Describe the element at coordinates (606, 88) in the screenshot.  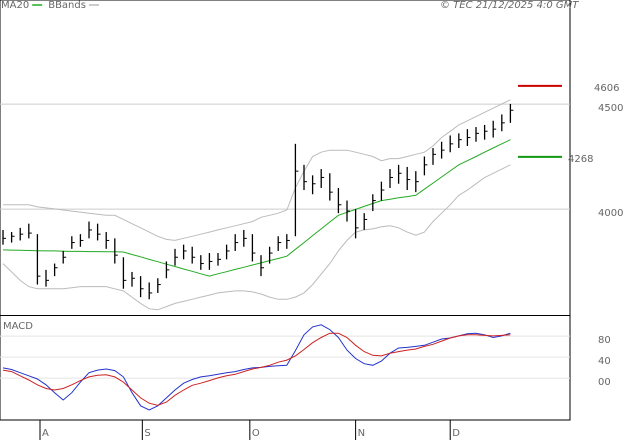
I see `price-level-label: 4606` at that location.